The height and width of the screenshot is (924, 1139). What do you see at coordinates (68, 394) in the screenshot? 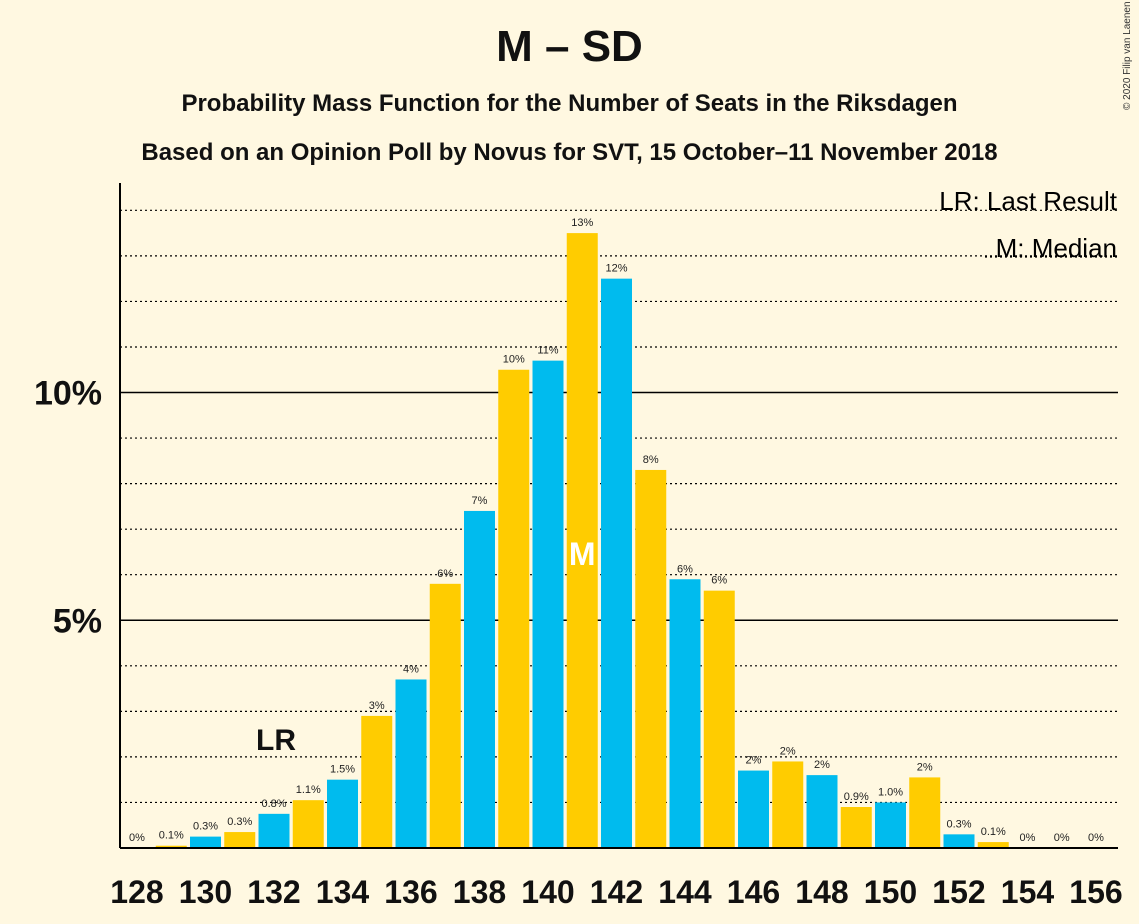
I see `y-tick-label-10: 10%` at bounding box center [68, 394].